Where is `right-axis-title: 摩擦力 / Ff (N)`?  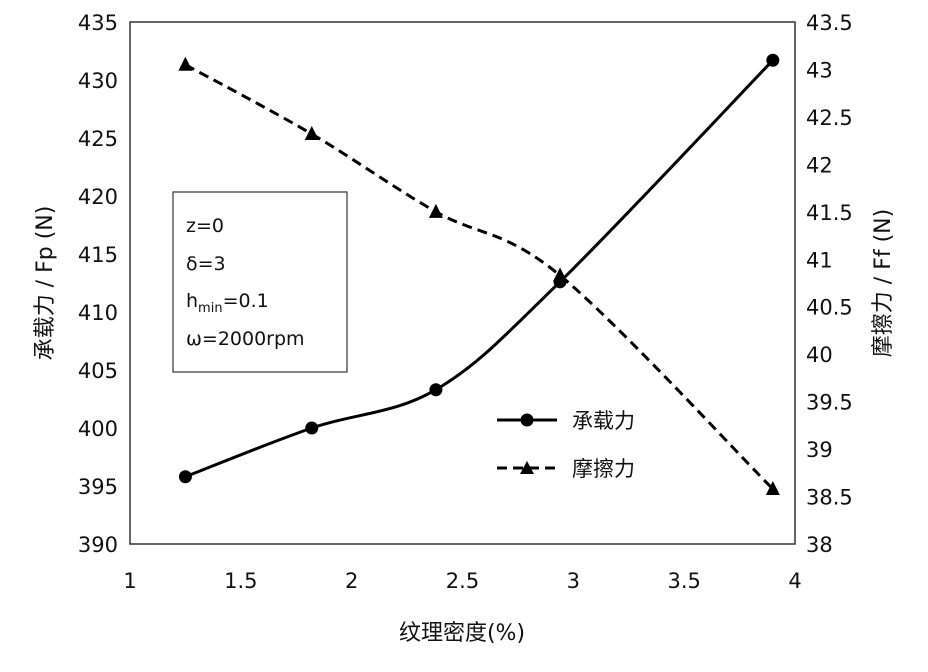 right-axis-title: 摩擦力 / Ff (N) is located at coordinates (883, 283).